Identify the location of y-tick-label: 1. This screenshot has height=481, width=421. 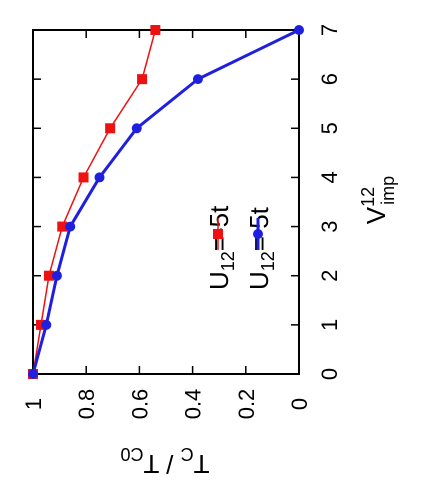
(33, 404).